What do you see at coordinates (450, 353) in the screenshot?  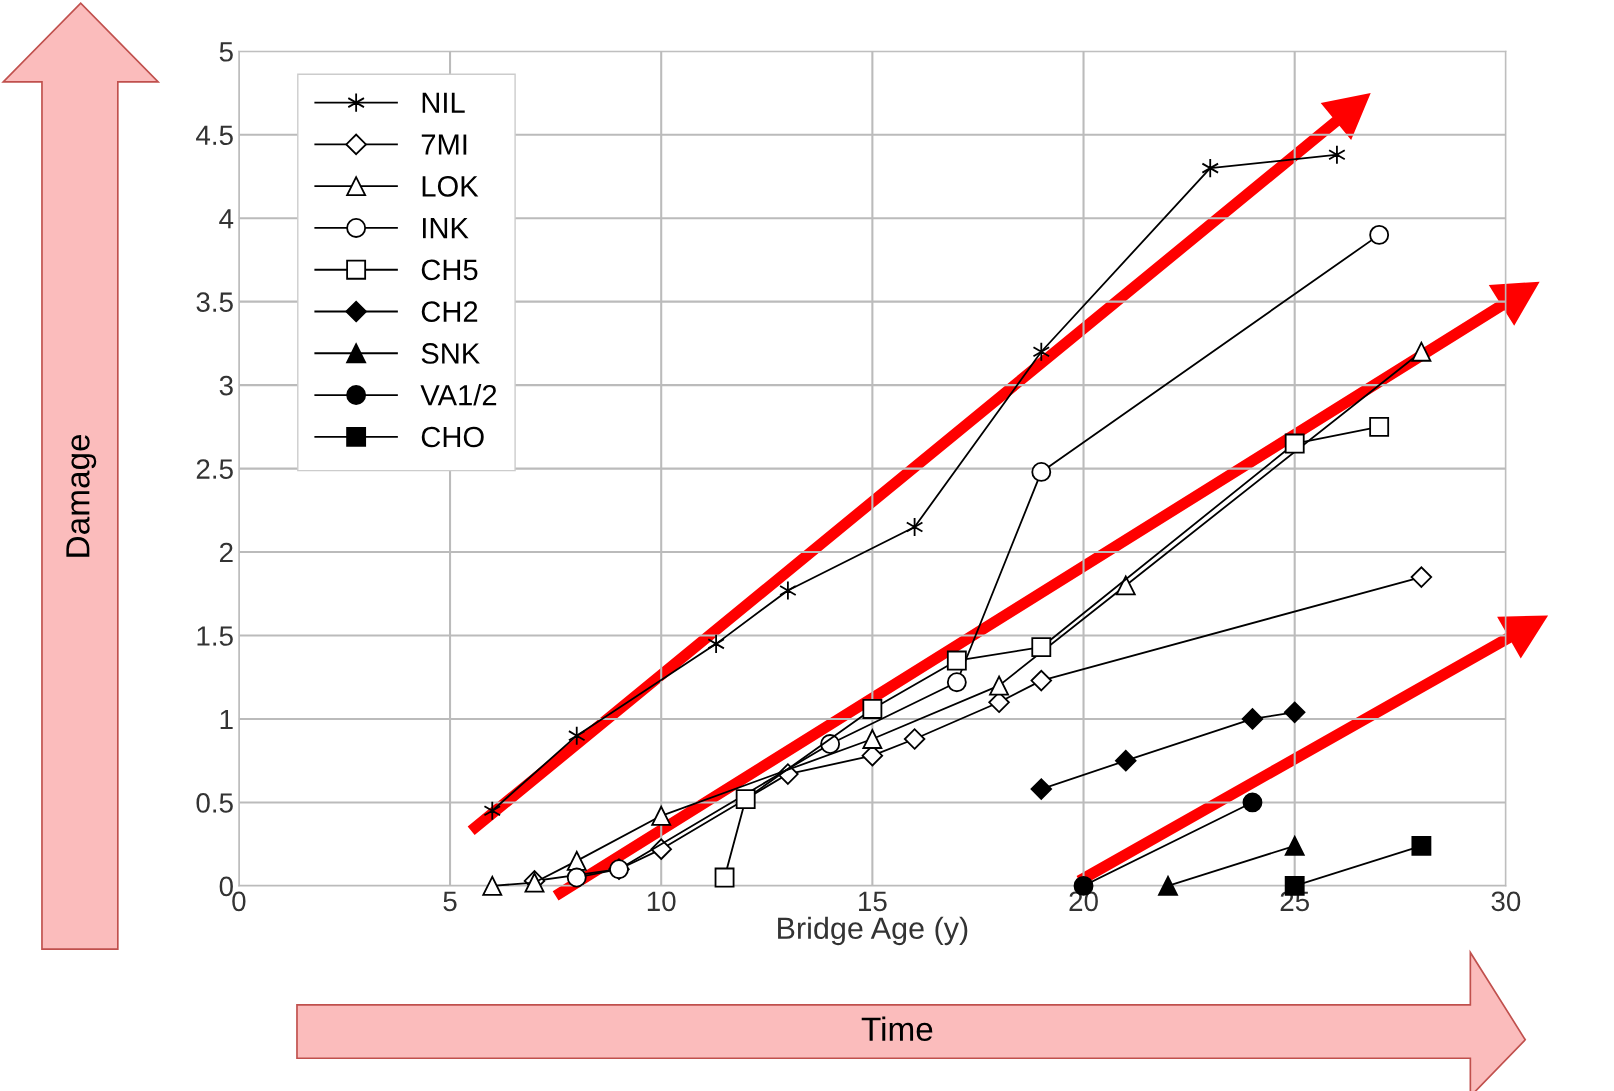 I see `legend-label: SNK` at bounding box center [450, 353].